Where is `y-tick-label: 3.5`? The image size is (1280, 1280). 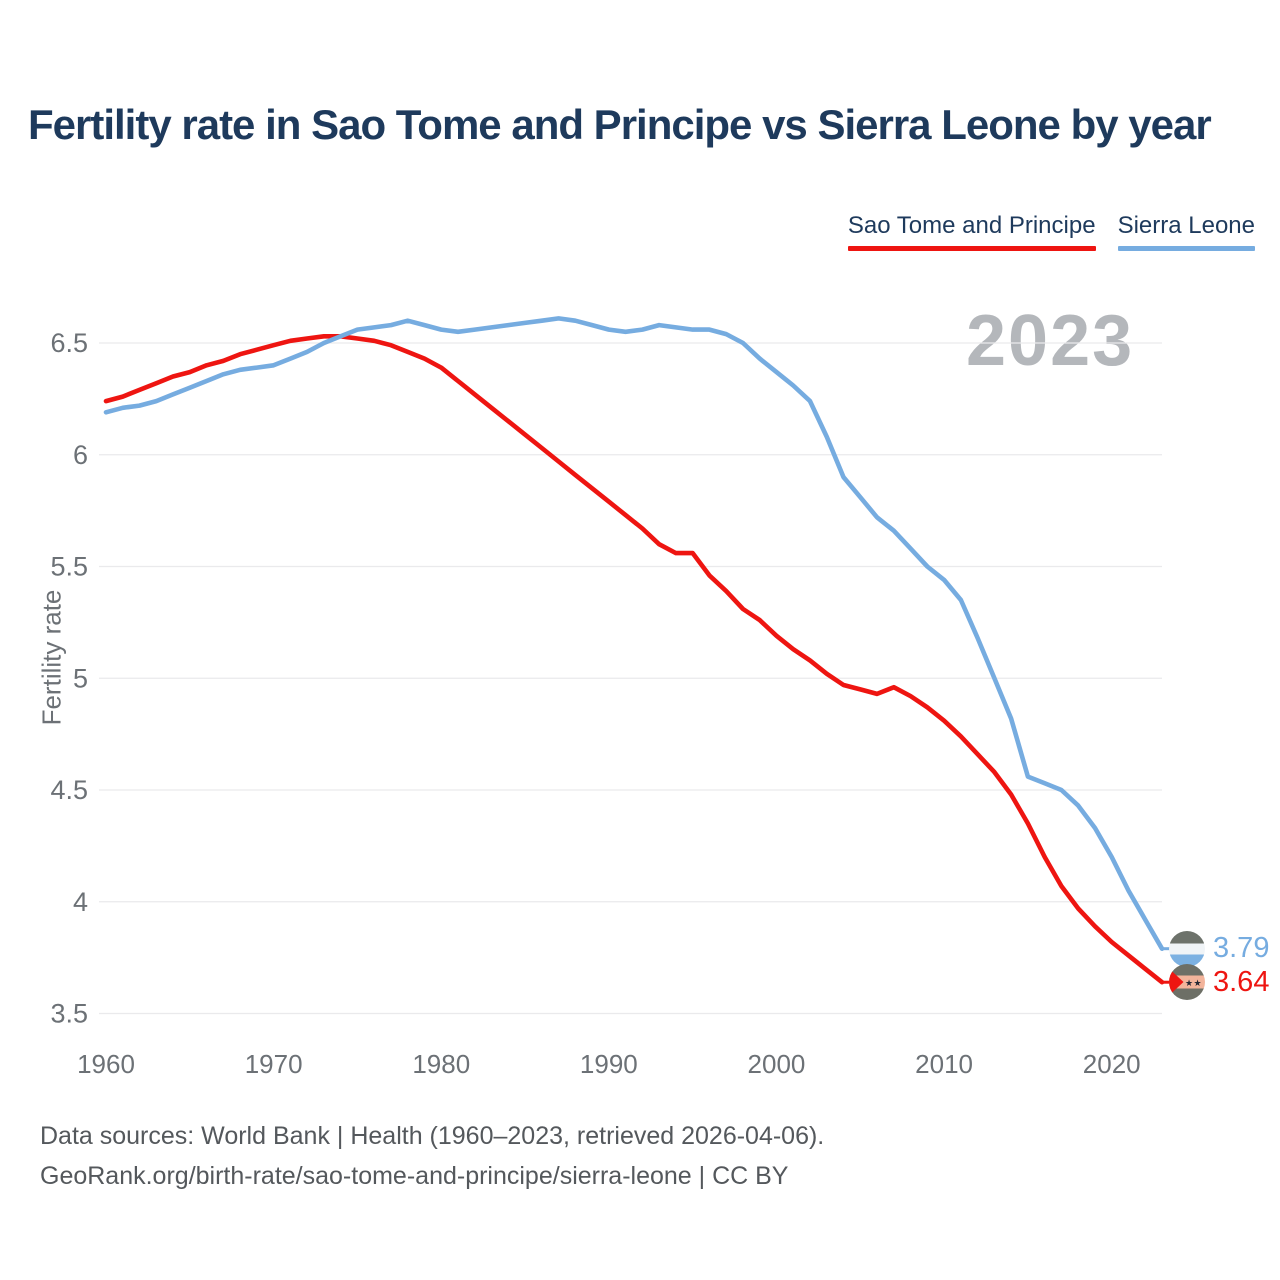
y-tick-label: 3.5 is located at coordinates (69, 1014).